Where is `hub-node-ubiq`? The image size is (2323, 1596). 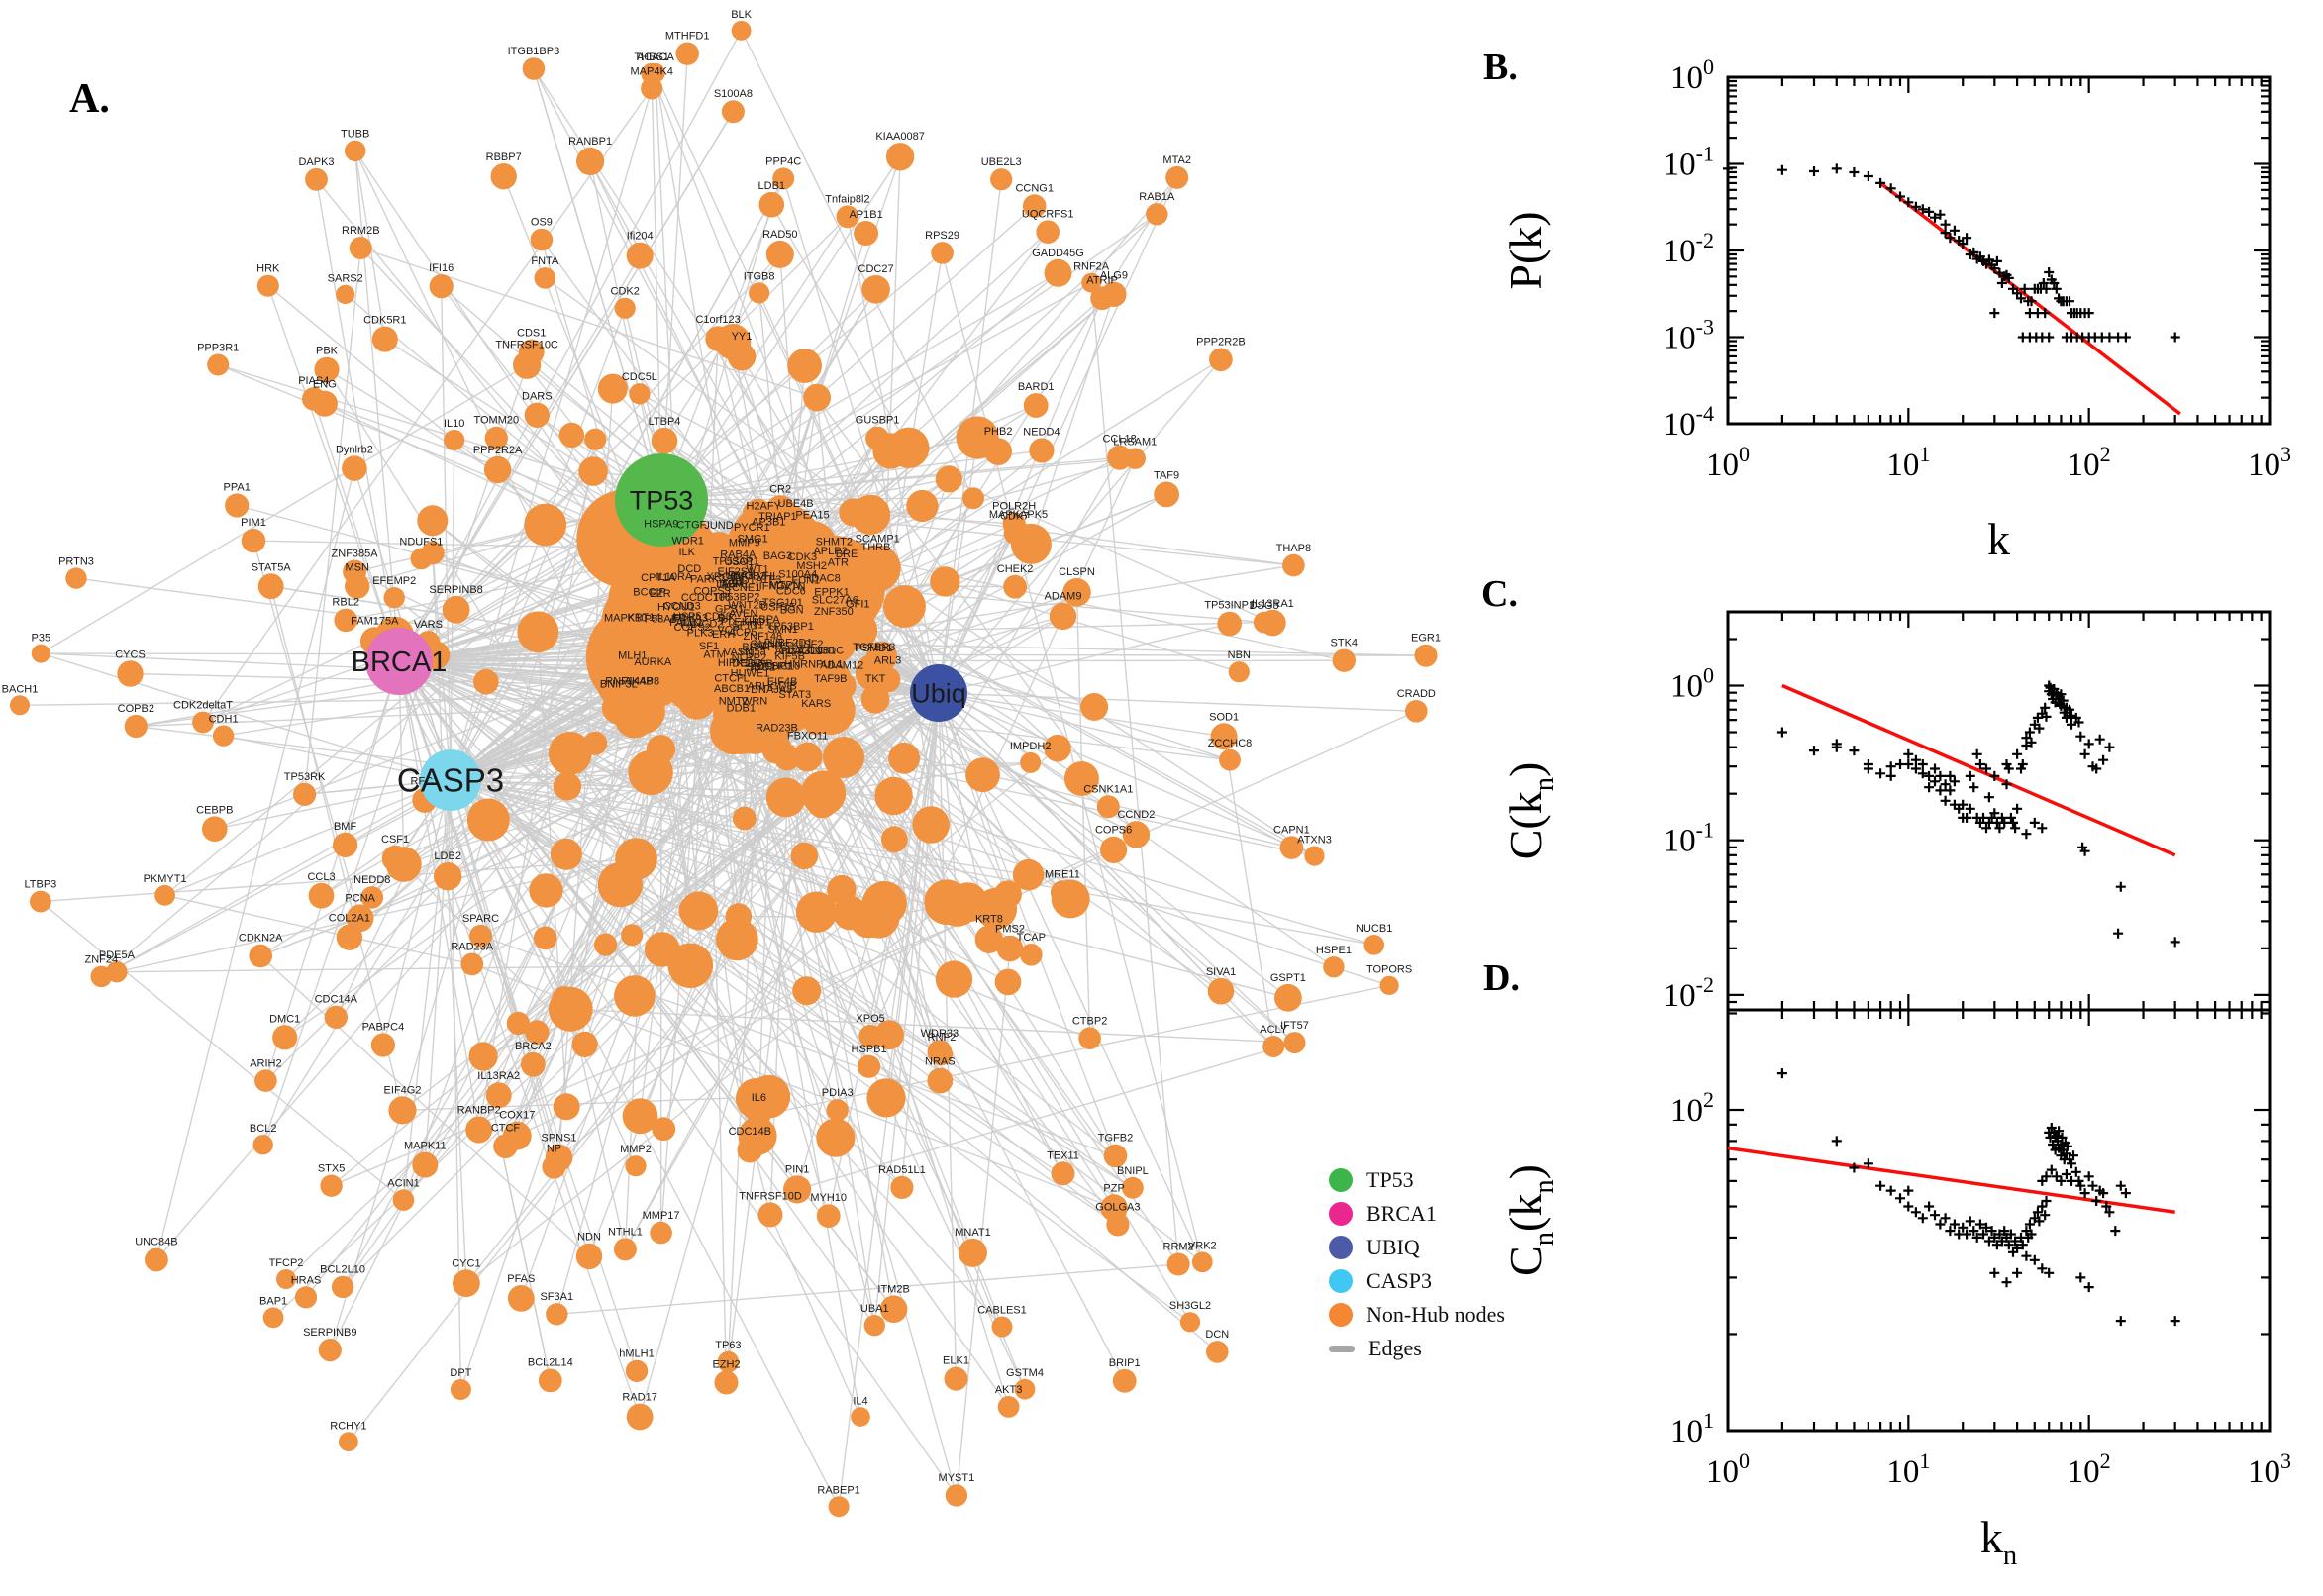 hub-node-ubiq is located at coordinates (938, 693).